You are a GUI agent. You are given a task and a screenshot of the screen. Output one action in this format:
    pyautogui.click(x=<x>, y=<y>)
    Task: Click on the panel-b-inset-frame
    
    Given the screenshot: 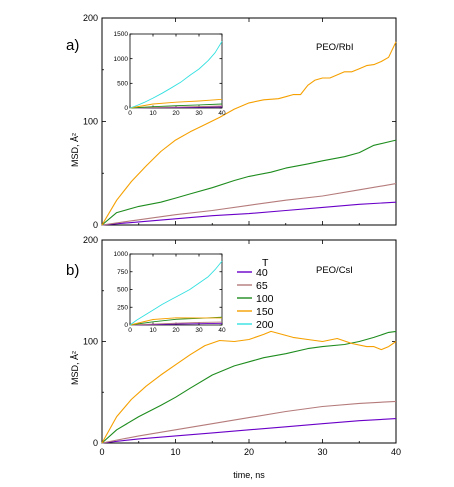 What is the action you would take?
    pyautogui.click(x=176, y=289)
    